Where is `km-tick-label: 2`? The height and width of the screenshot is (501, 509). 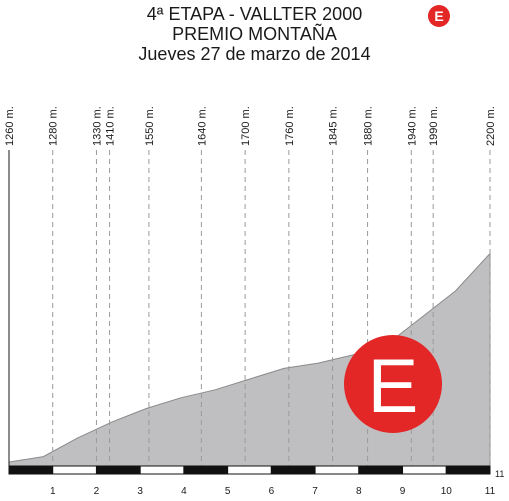 km-tick-label: 2 is located at coordinates (97, 491).